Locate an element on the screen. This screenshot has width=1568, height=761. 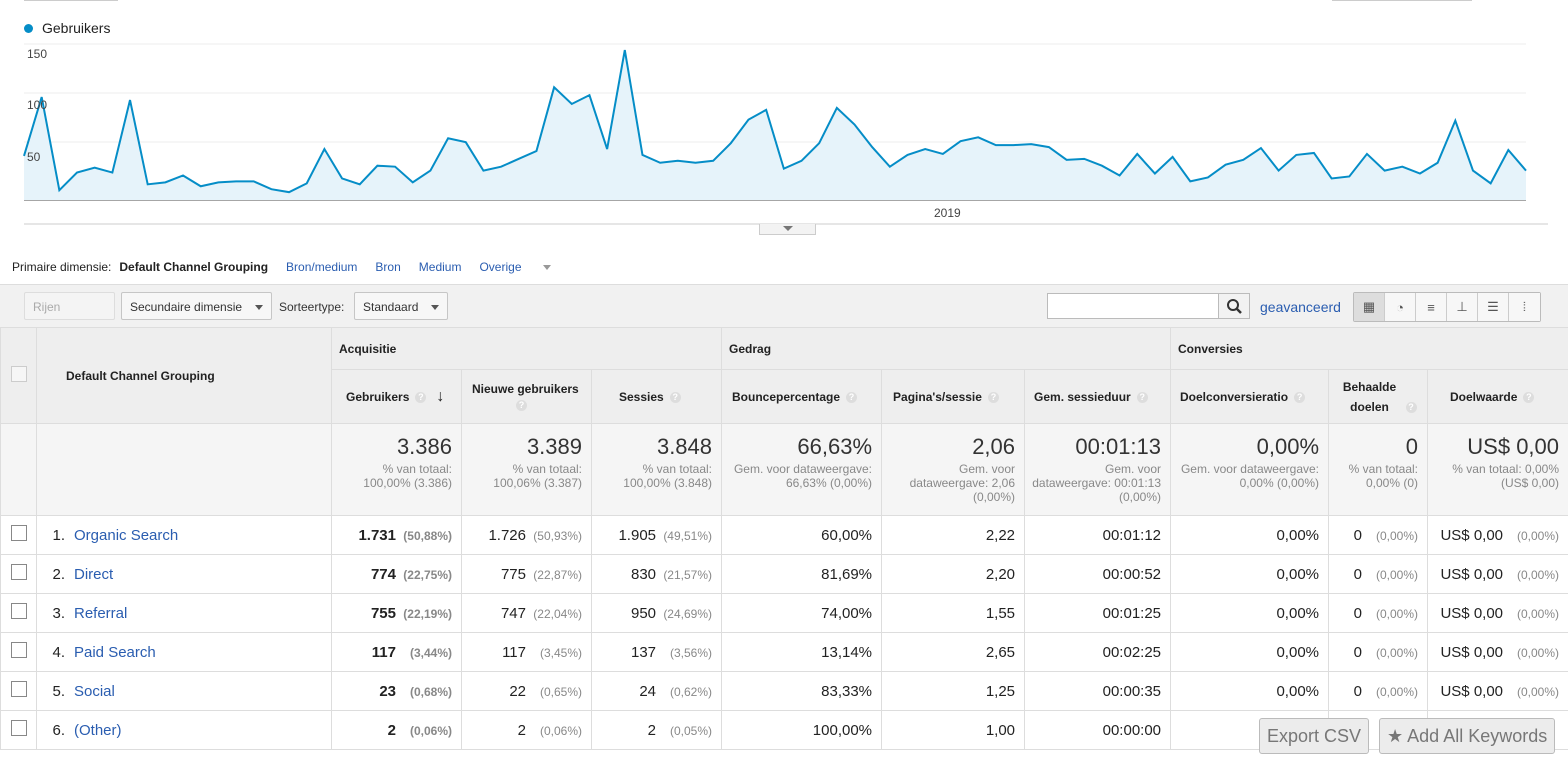
metric-cell: 2 (0,06%) is located at coordinates (526, 730).